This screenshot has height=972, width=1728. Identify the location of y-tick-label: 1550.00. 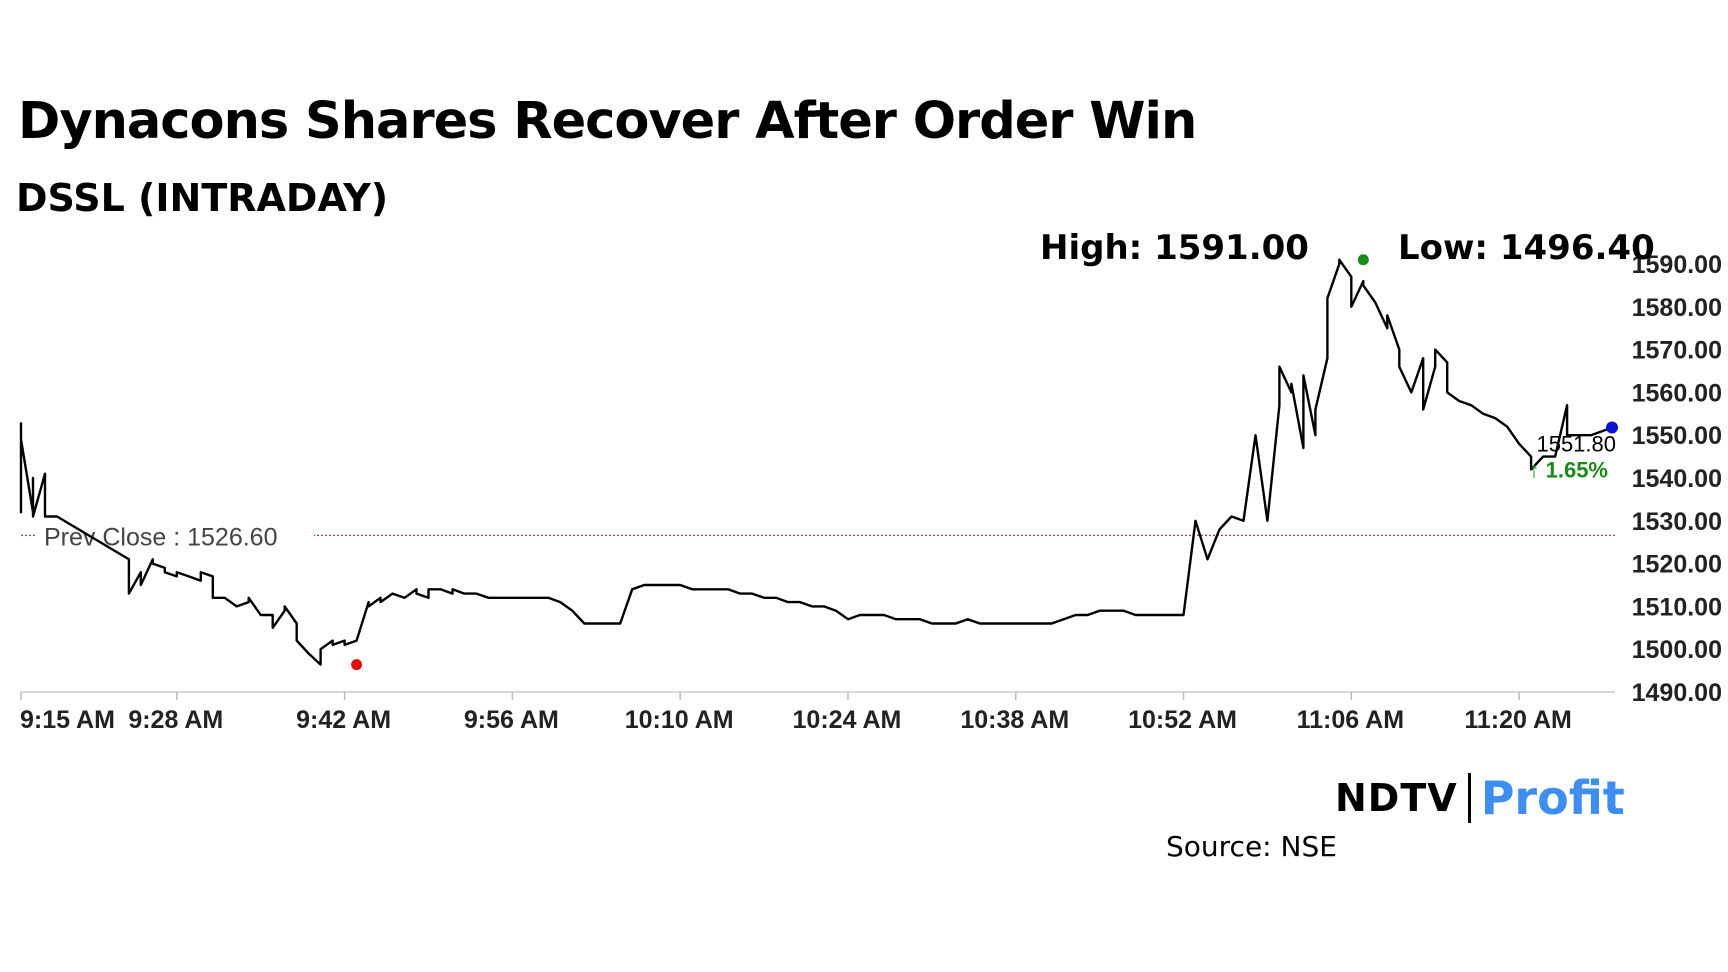
(1677, 436).